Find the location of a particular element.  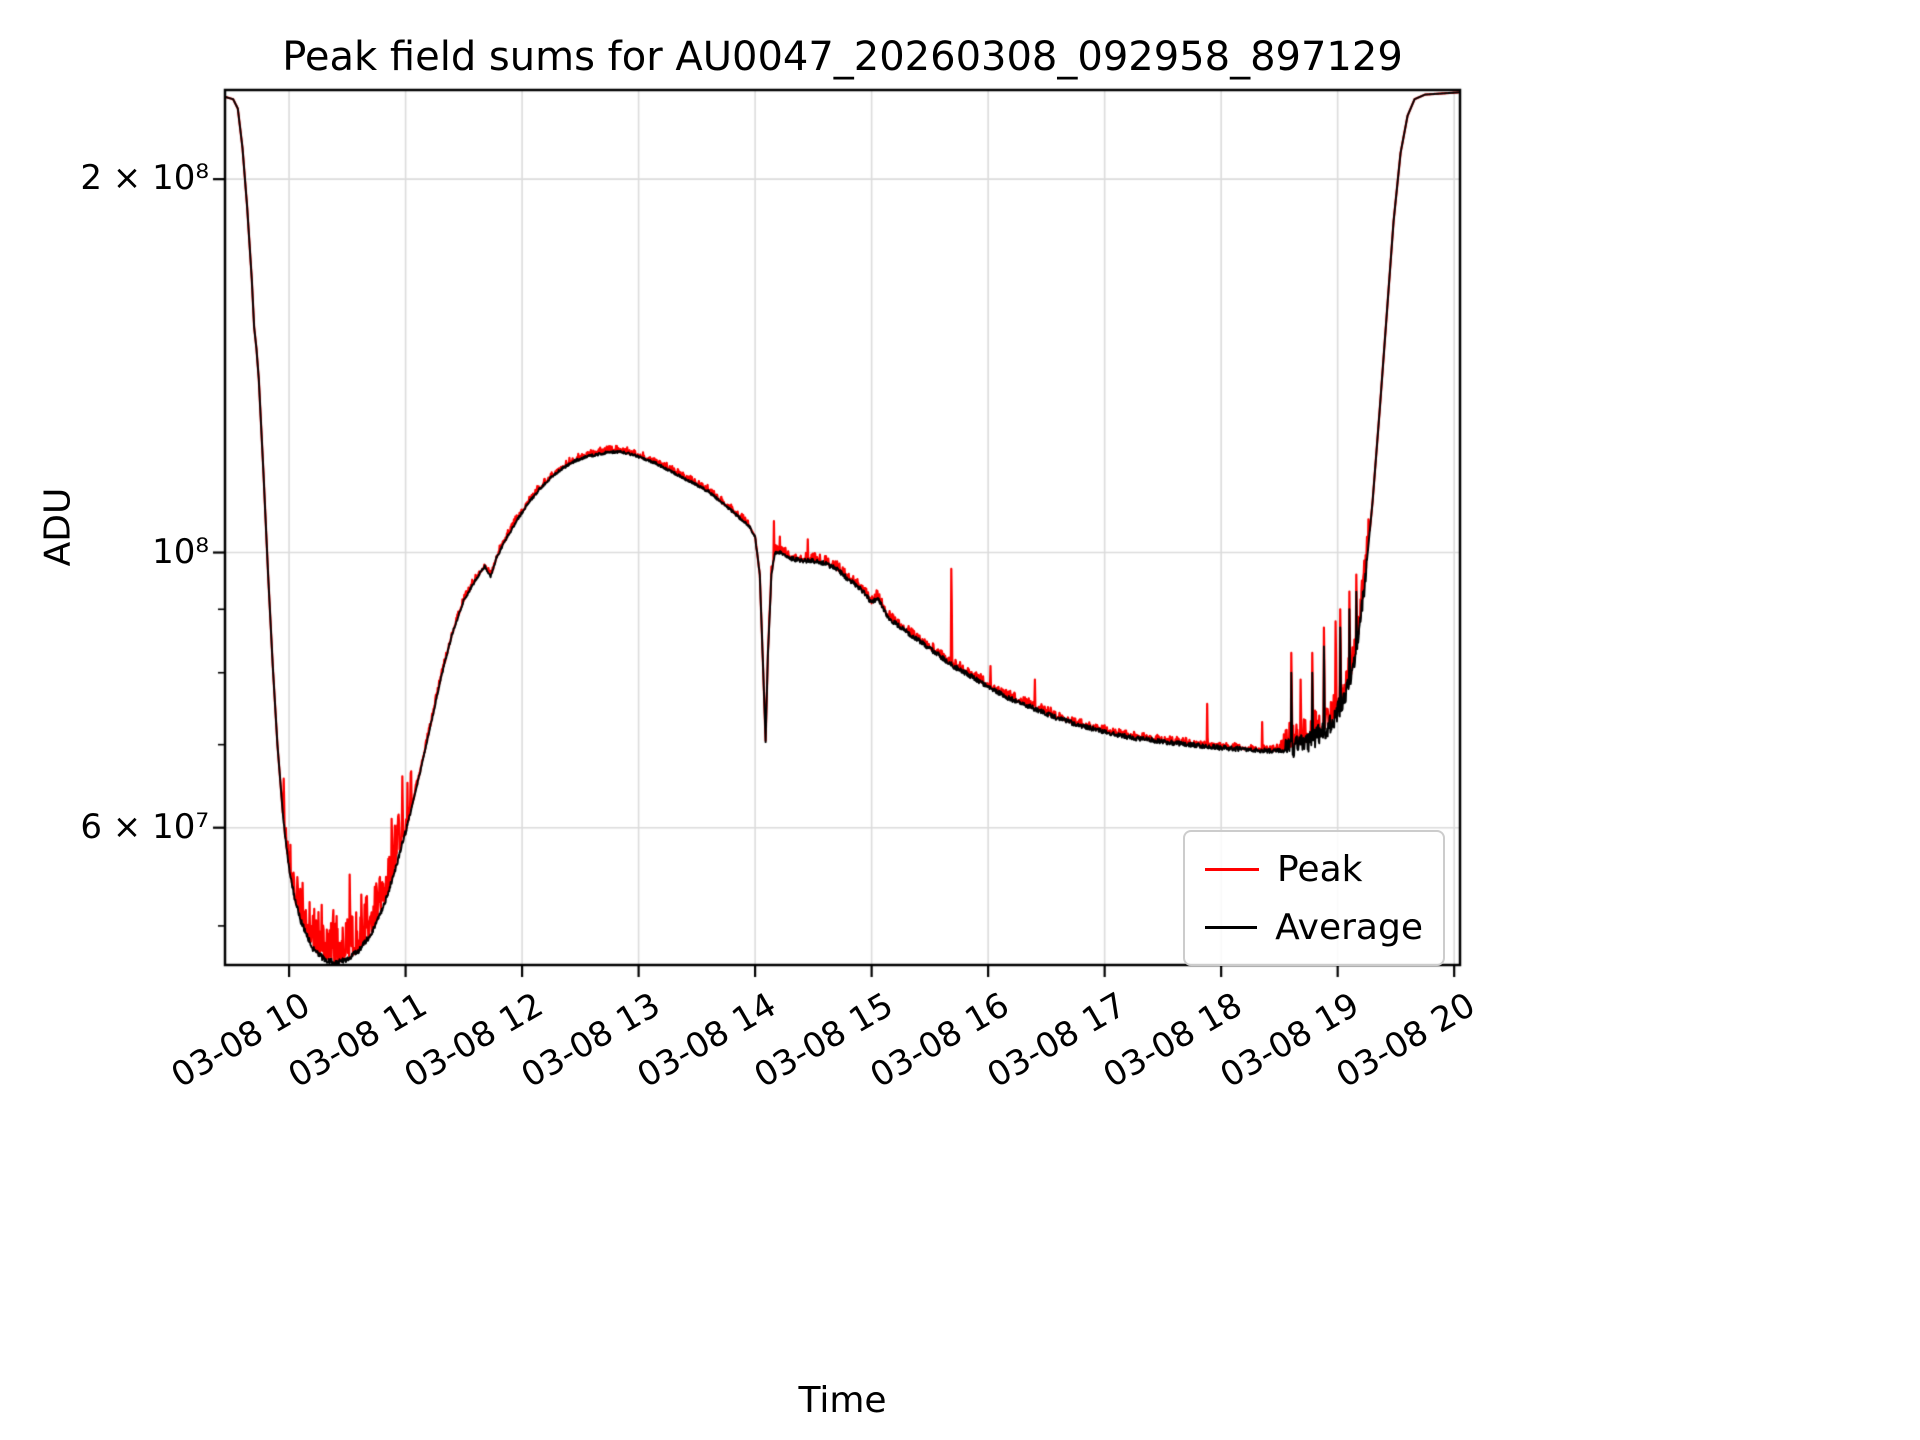

y-tick-label: 10⁸ is located at coordinates (180, 551).